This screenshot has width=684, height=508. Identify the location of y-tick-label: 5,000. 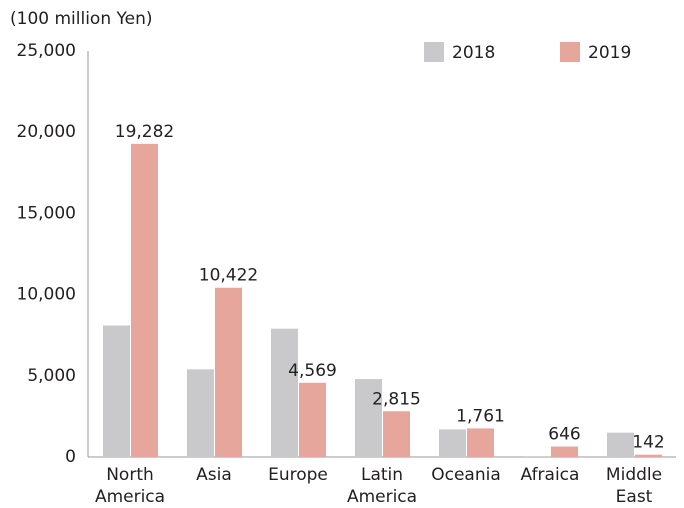
(51, 376).